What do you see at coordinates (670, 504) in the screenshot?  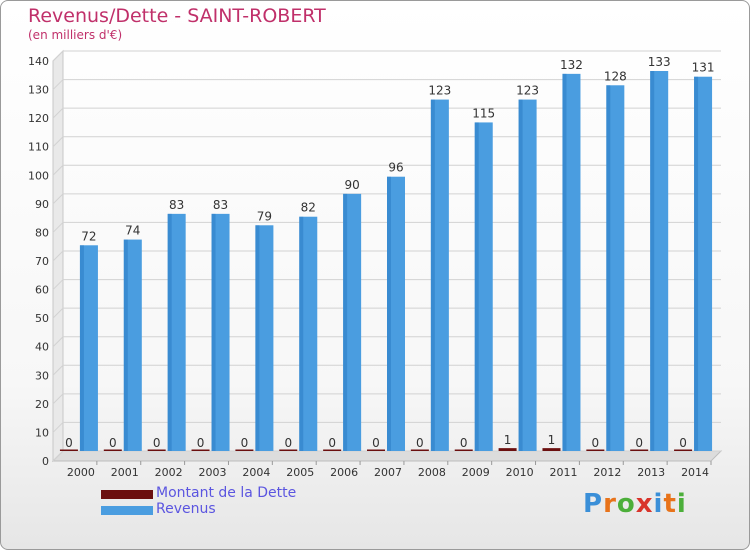 I see `logo-letter: t` at bounding box center [670, 504].